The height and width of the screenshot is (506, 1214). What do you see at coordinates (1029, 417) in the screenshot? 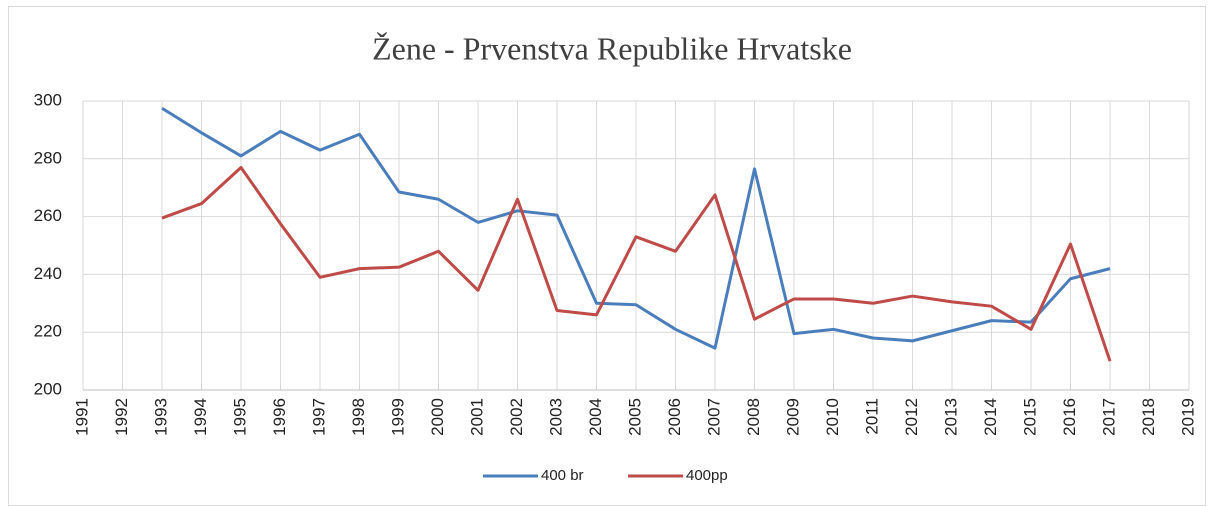
I see `x-tick-label: 2015` at bounding box center [1029, 417].